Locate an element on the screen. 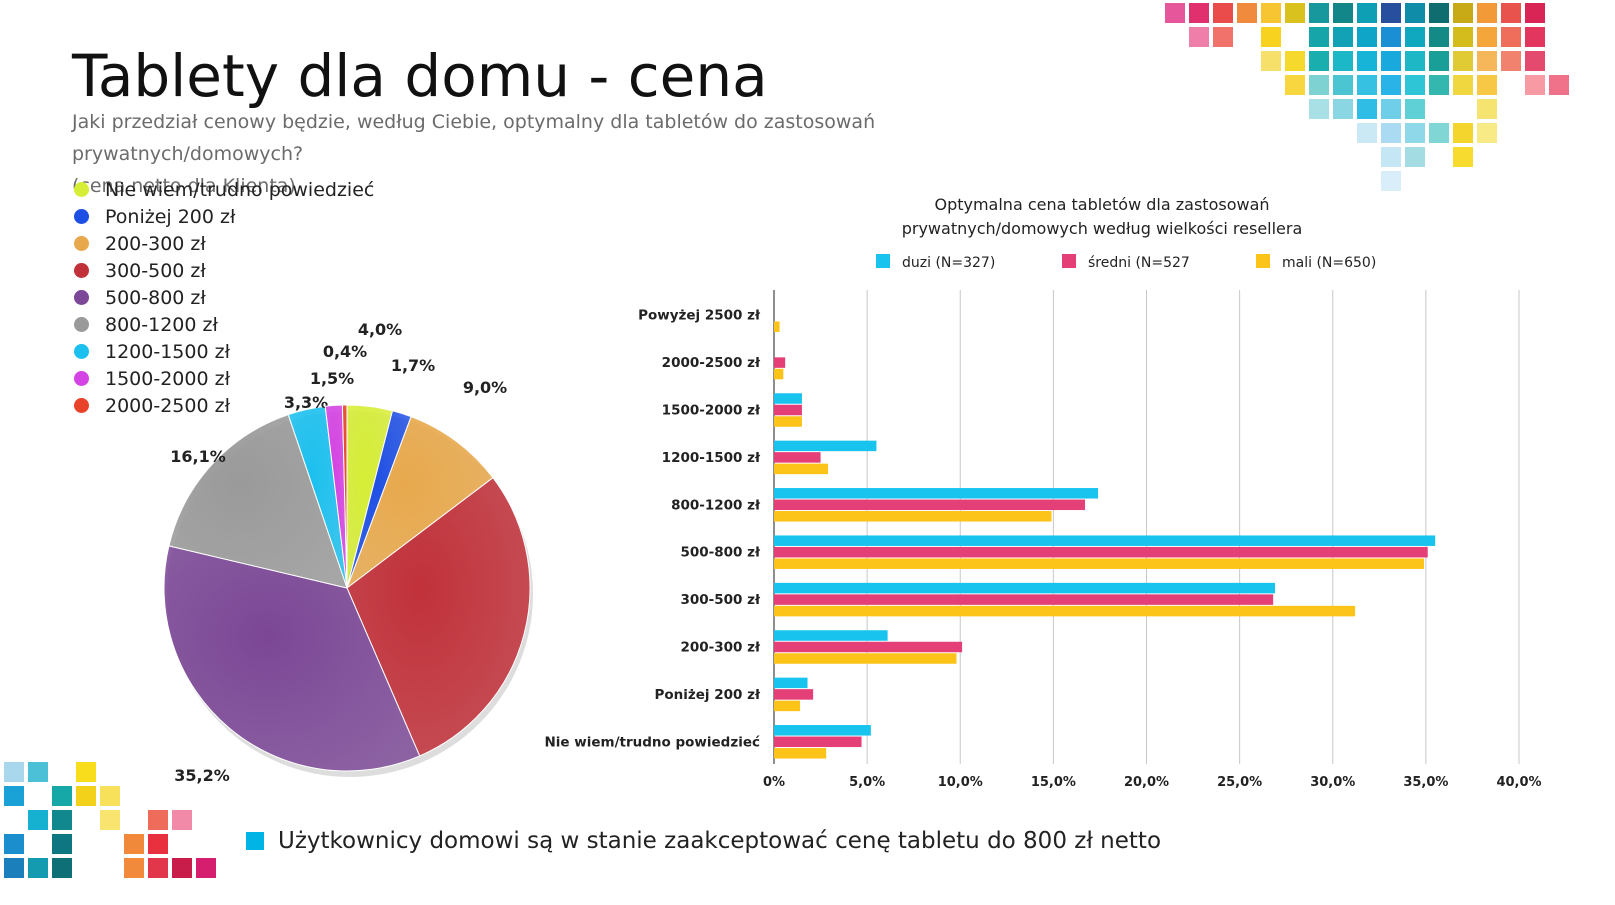 The width and height of the screenshot is (1615, 905). subtitle-note: (cena netto dla Klienta) is located at coordinates (184, 186).